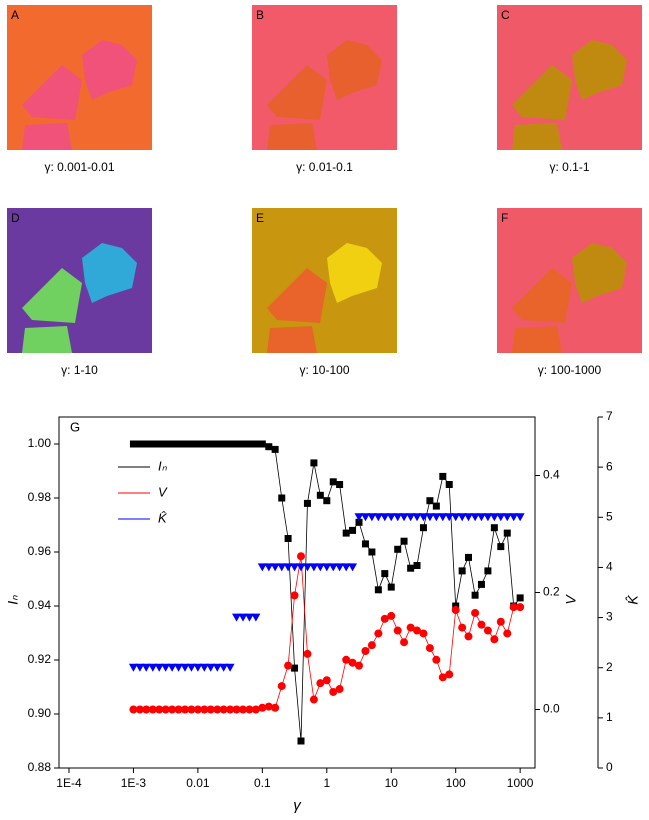 The height and width of the screenshot is (820, 649). Describe the element at coordinates (15, 218) in the screenshot. I see `panel-letter: D` at that location.